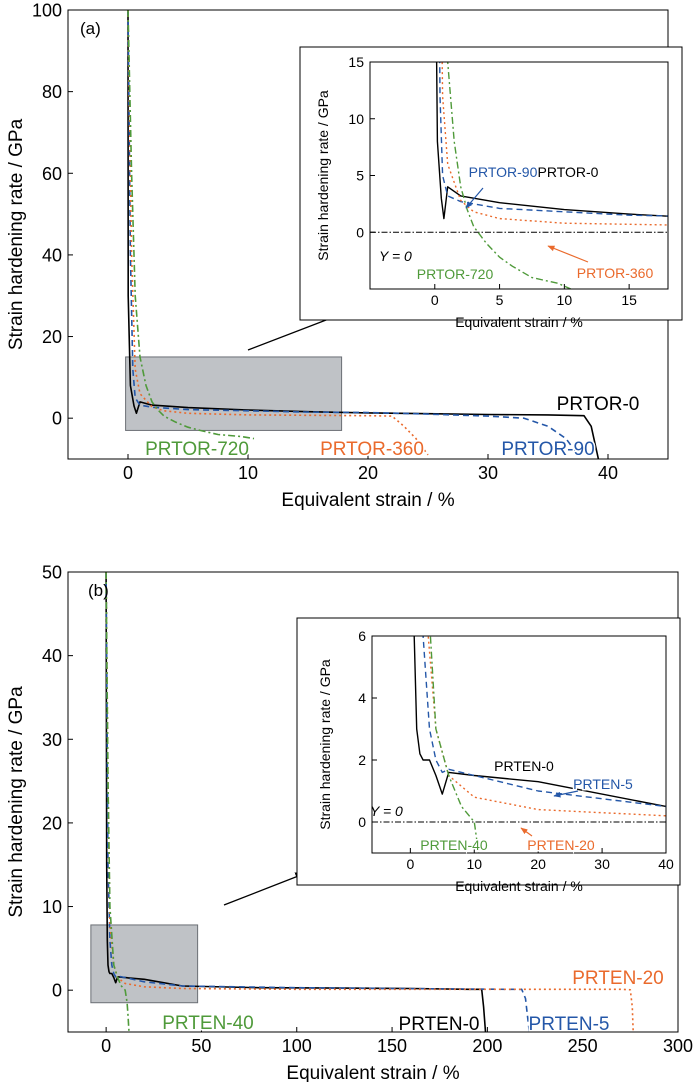 Image resolution: width=700 pixels, height=1082 pixels. What do you see at coordinates (547, 449) in the screenshot?
I see `series-annotation: PRTOR-90` at bounding box center [547, 449].